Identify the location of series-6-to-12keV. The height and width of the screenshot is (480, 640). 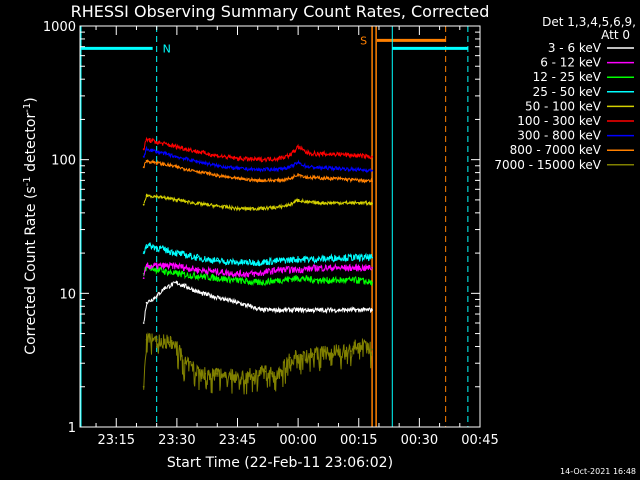
(257, 270).